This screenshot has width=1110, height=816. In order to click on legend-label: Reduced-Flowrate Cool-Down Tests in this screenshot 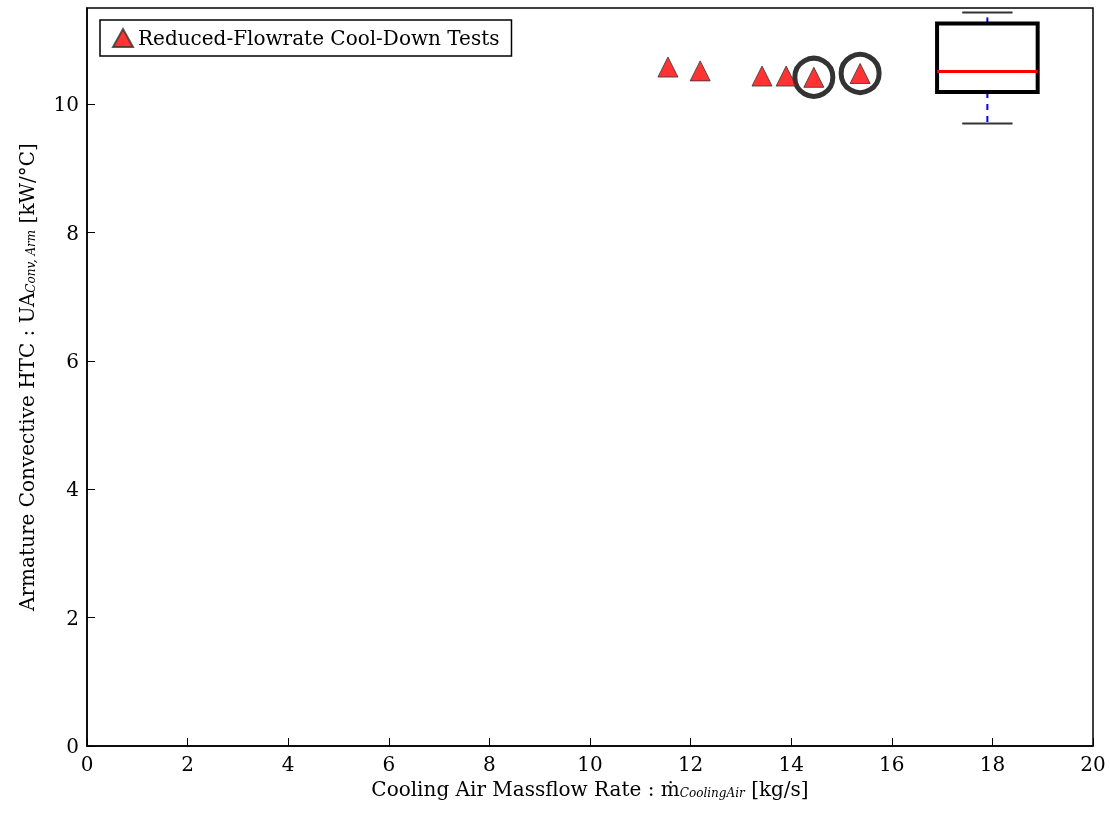, I will do `click(319, 38)`.